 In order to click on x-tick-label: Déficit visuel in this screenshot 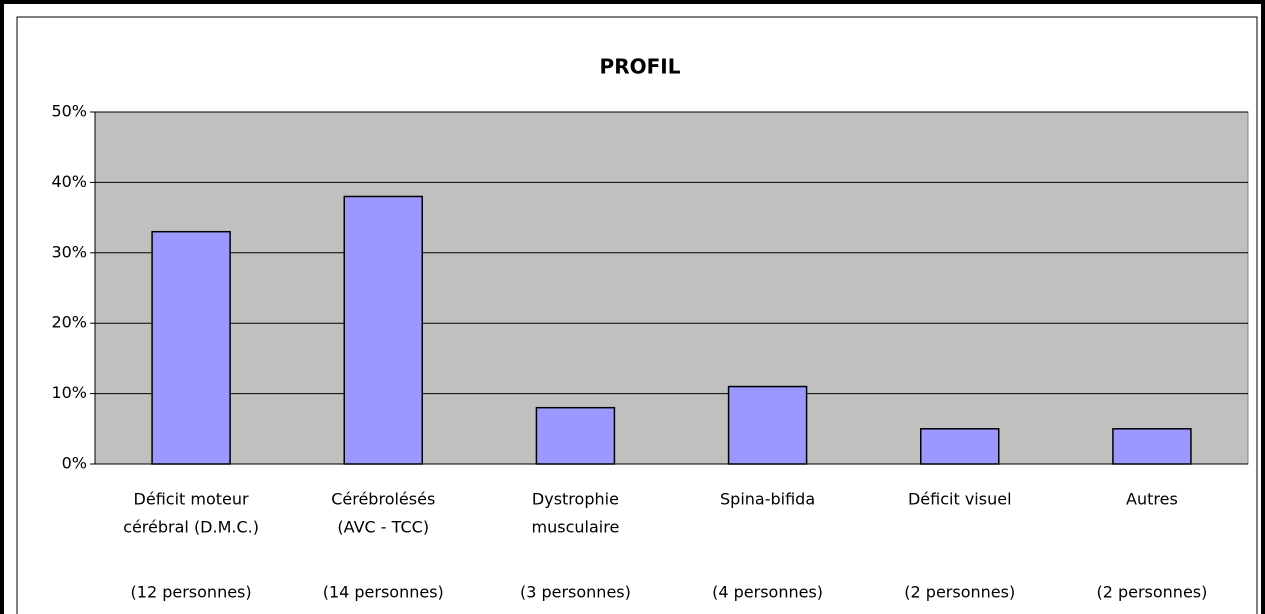, I will do `click(960, 499)`.